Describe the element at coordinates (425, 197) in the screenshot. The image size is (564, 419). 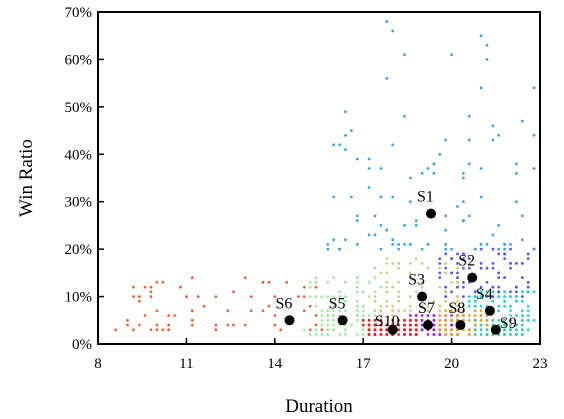
I see `cluster-center-label: S1` at that location.